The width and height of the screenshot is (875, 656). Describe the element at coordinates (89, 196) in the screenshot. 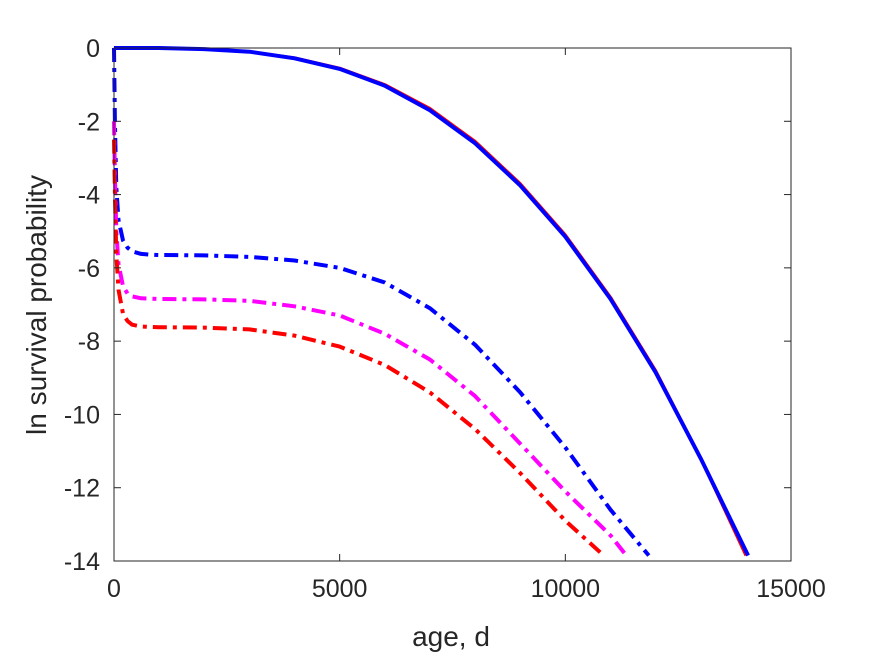

I see `y-tick-label: -4` at that location.